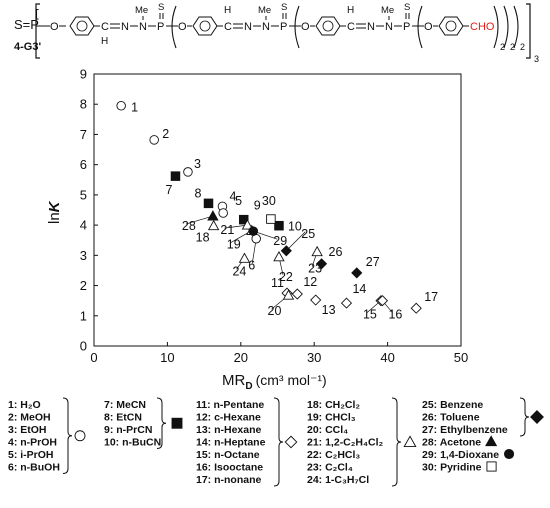 The image size is (550, 508). Describe the element at coordinates (333, 405) in the screenshot. I see `legend-entry-g4-0: 18: CH₂Cl₂` at that location.